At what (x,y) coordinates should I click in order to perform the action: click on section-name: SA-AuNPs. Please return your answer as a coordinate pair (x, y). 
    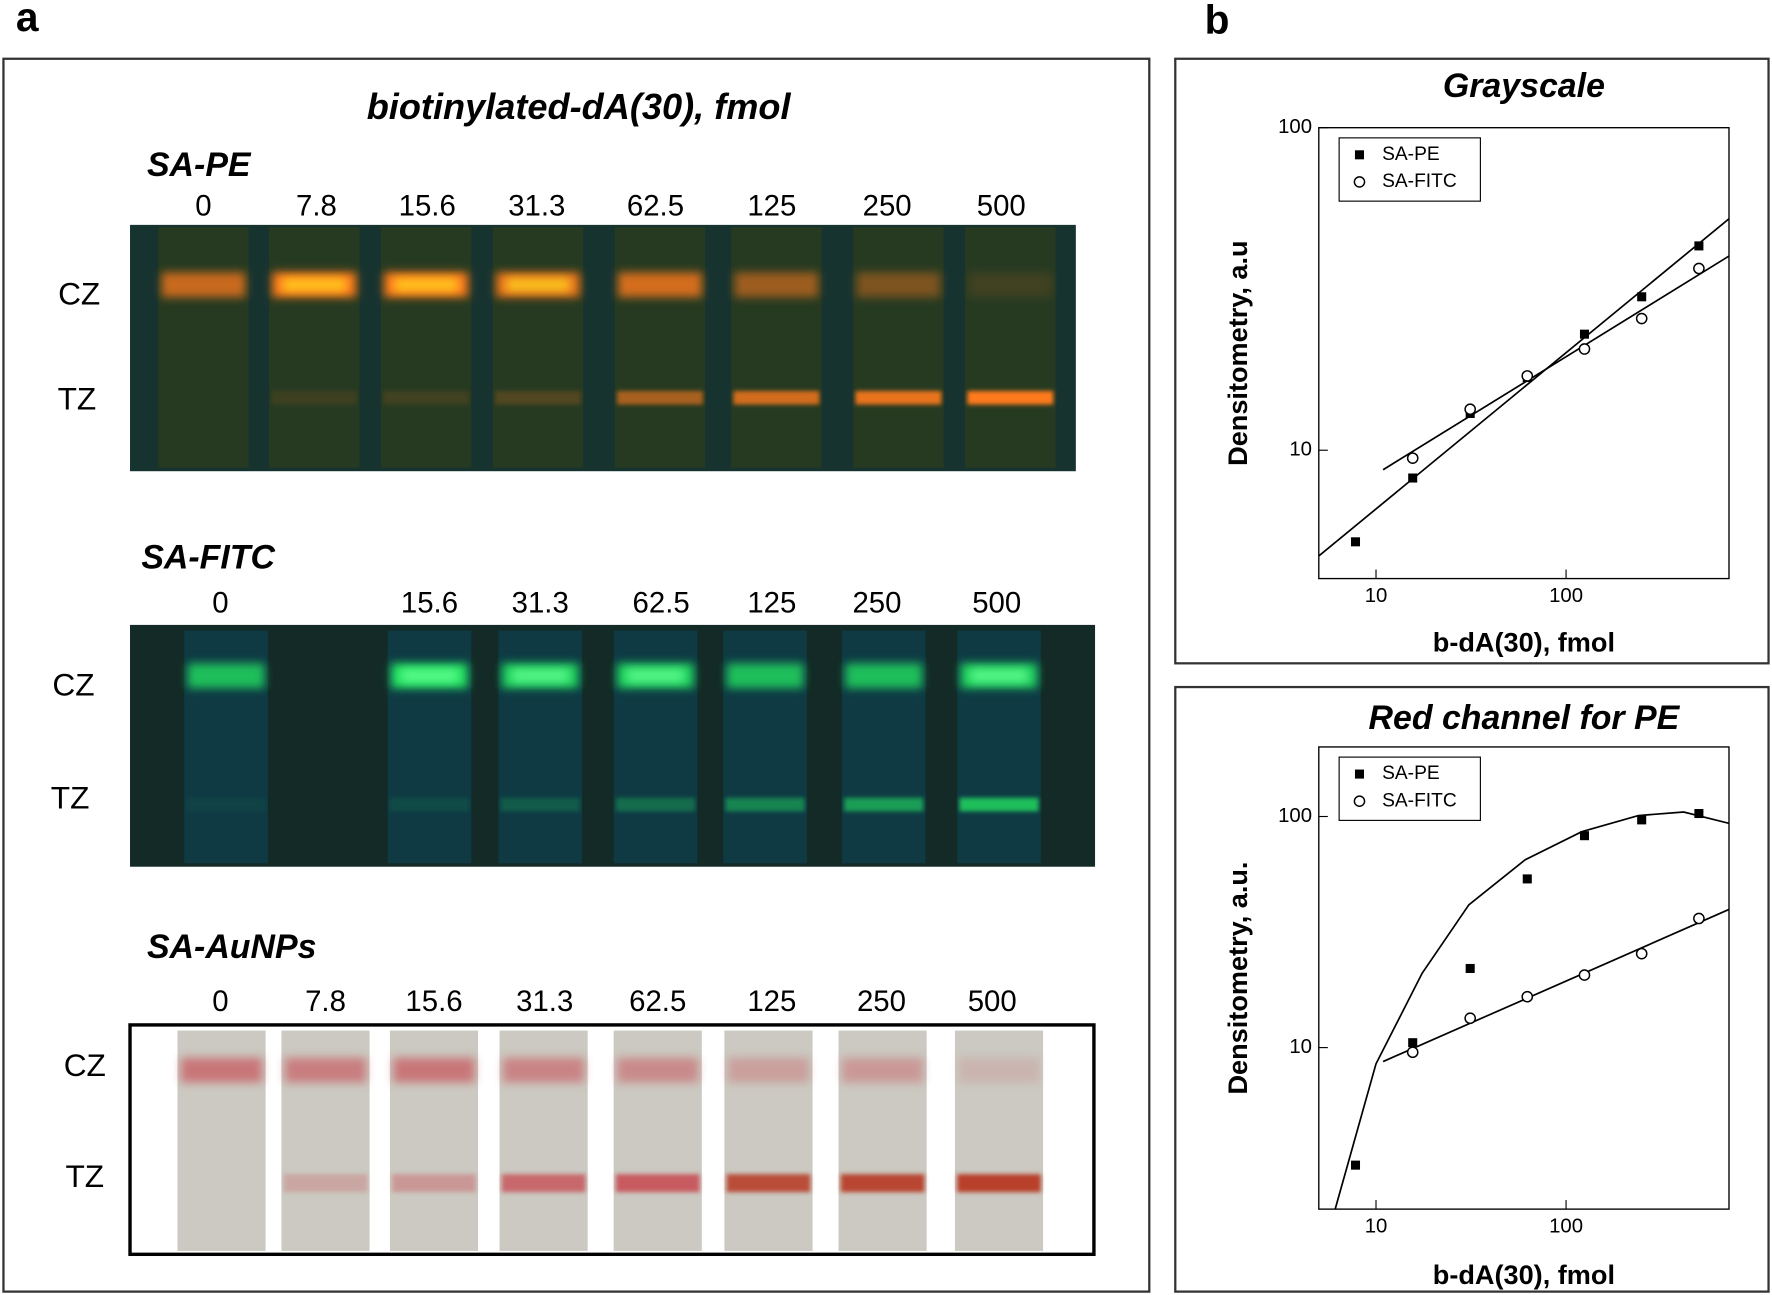
    Looking at the image, I should click on (231, 947).